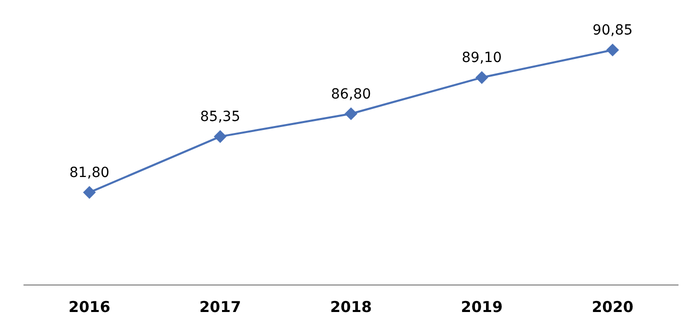  Describe the element at coordinates (613, 307) in the screenshot. I see `x-tick-label: 2020` at that location.